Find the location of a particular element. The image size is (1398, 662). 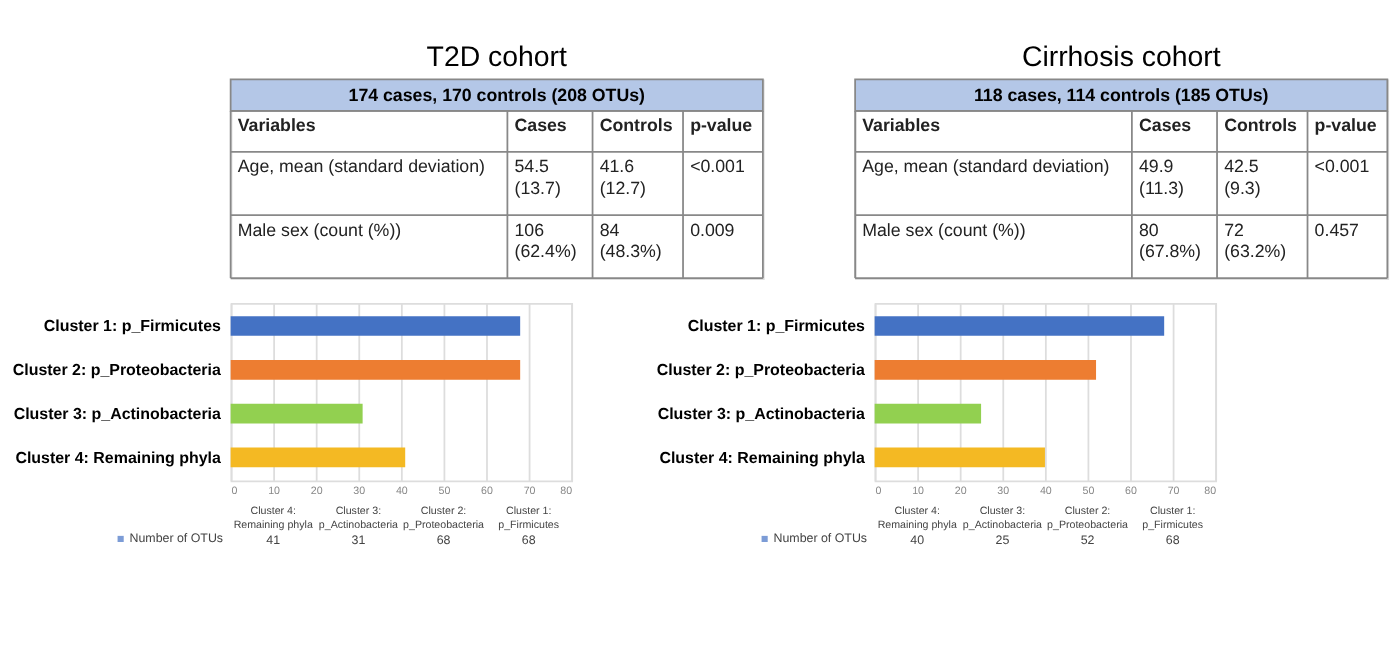

text: 80 (67.8%) is located at coordinates (1170, 240).